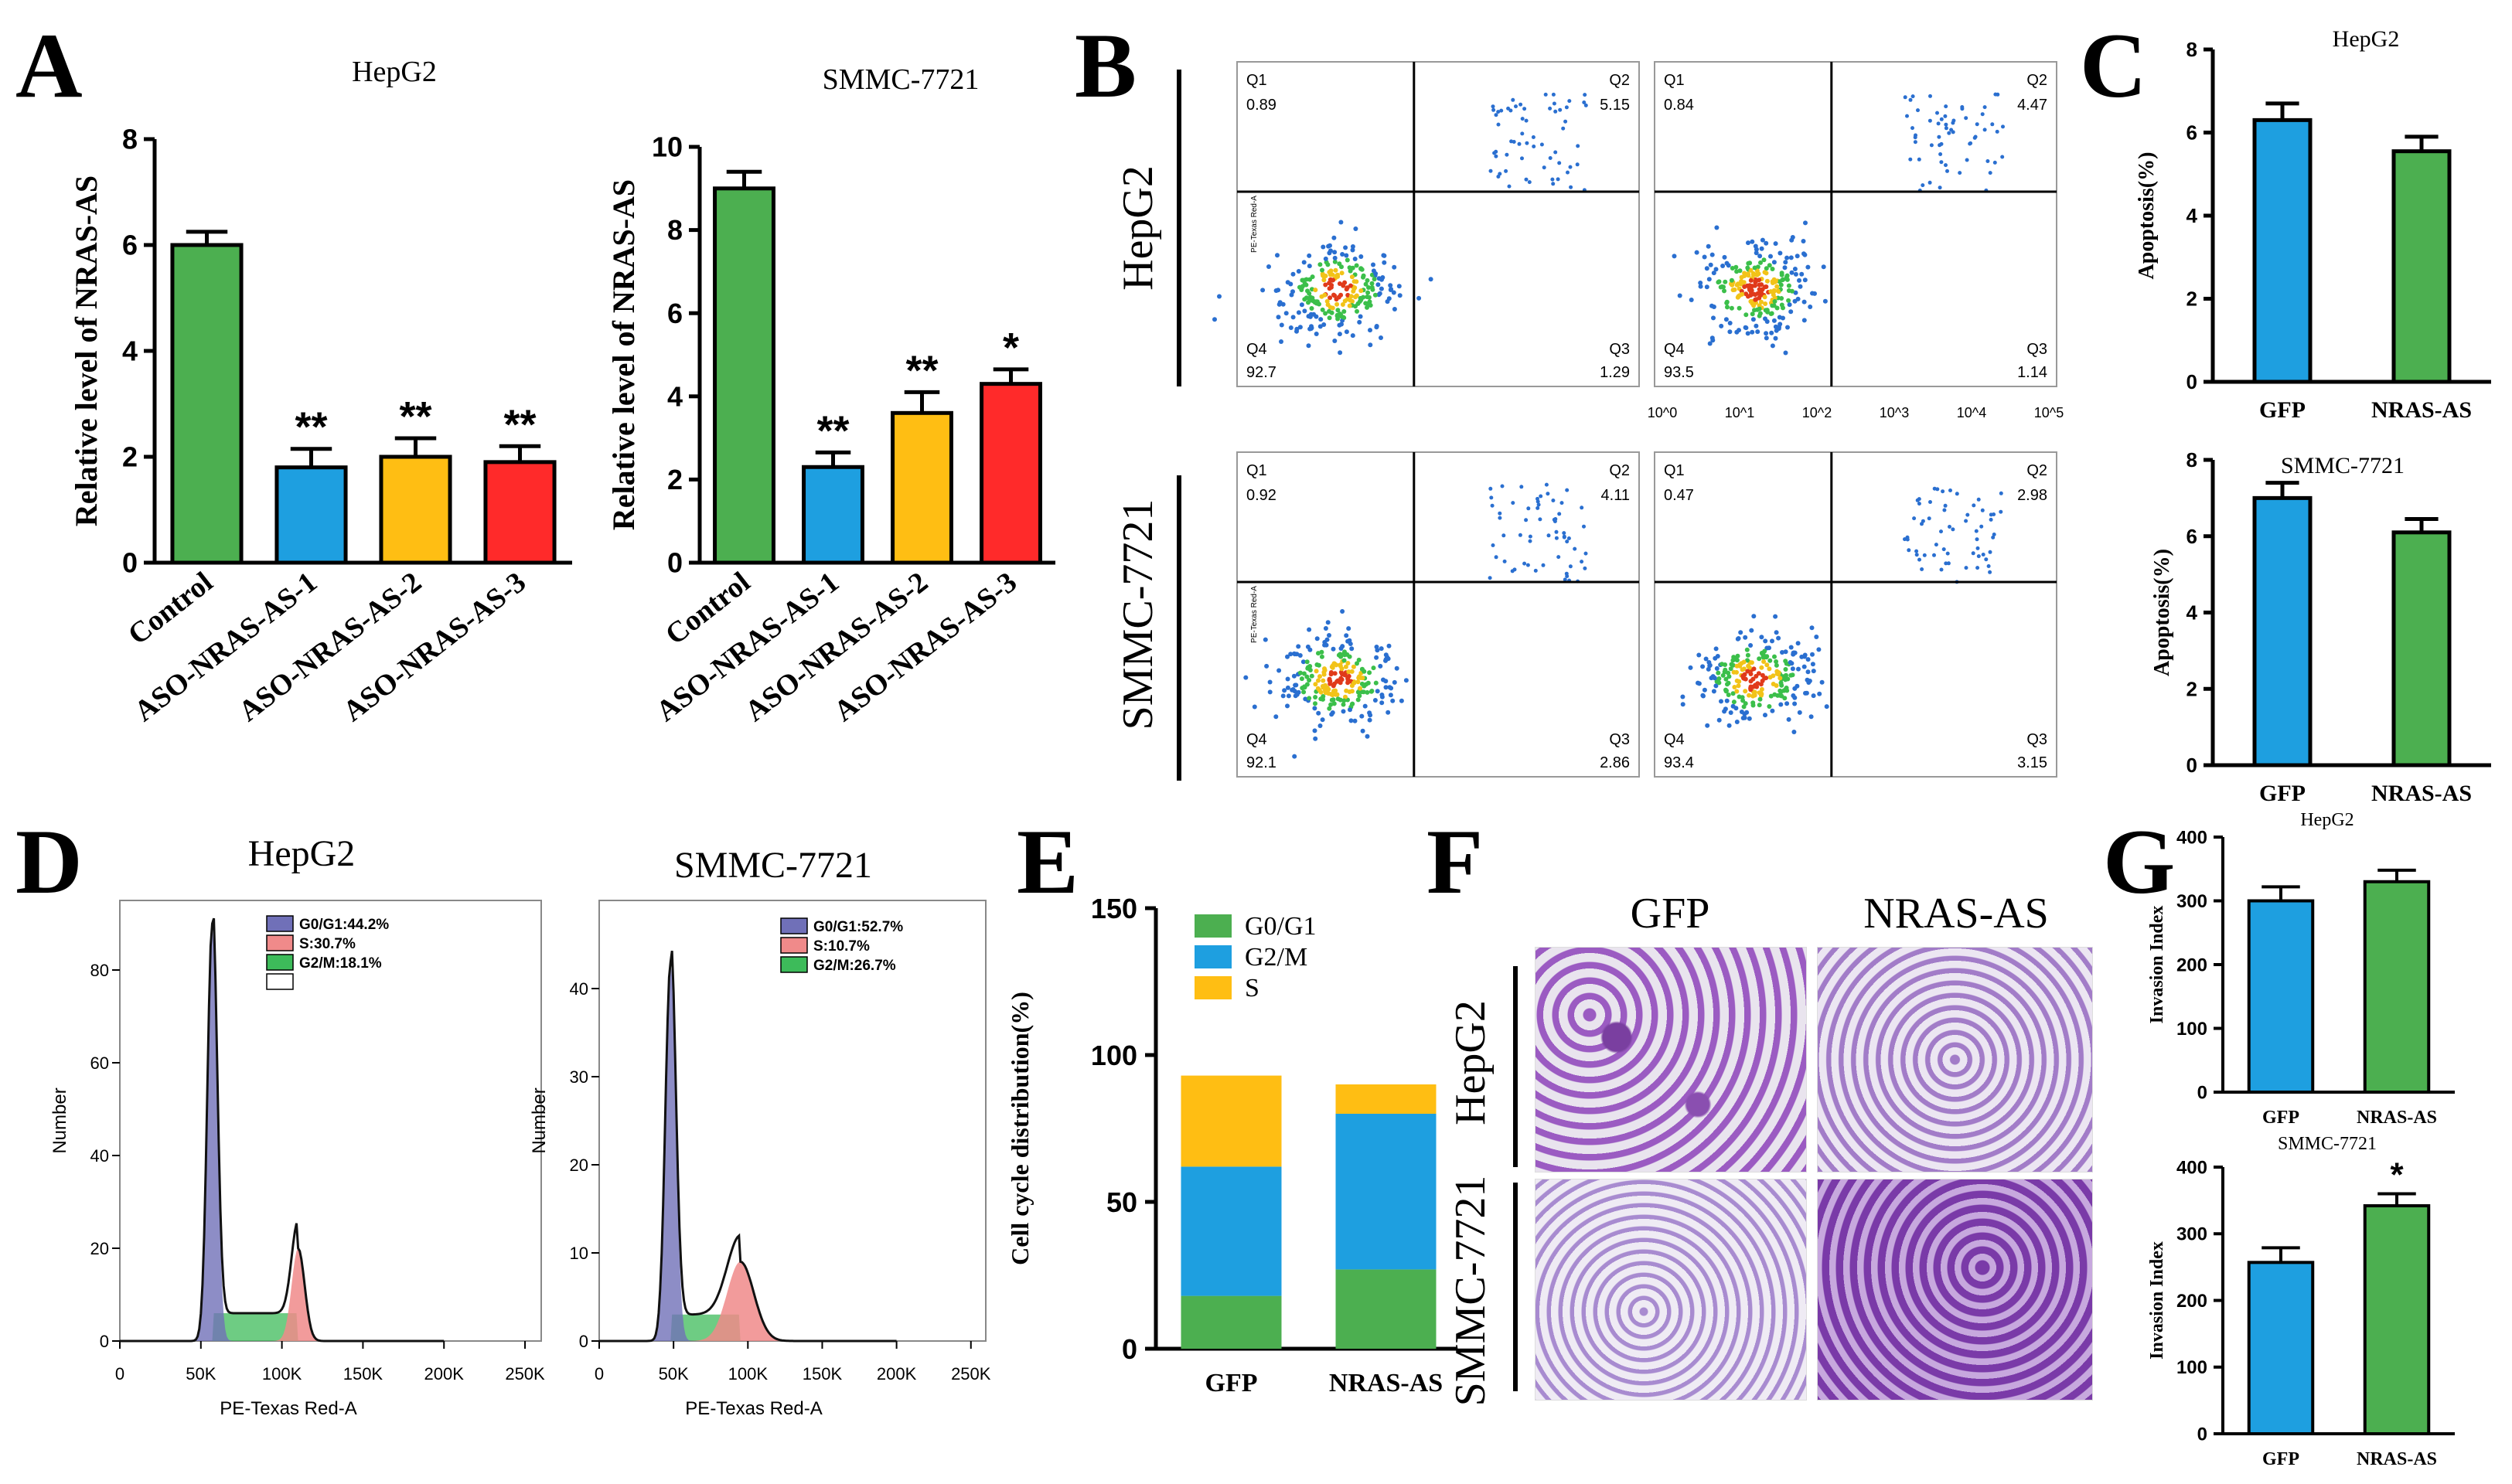  I want to click on y-tick-label: 8, so click(2191, 459).